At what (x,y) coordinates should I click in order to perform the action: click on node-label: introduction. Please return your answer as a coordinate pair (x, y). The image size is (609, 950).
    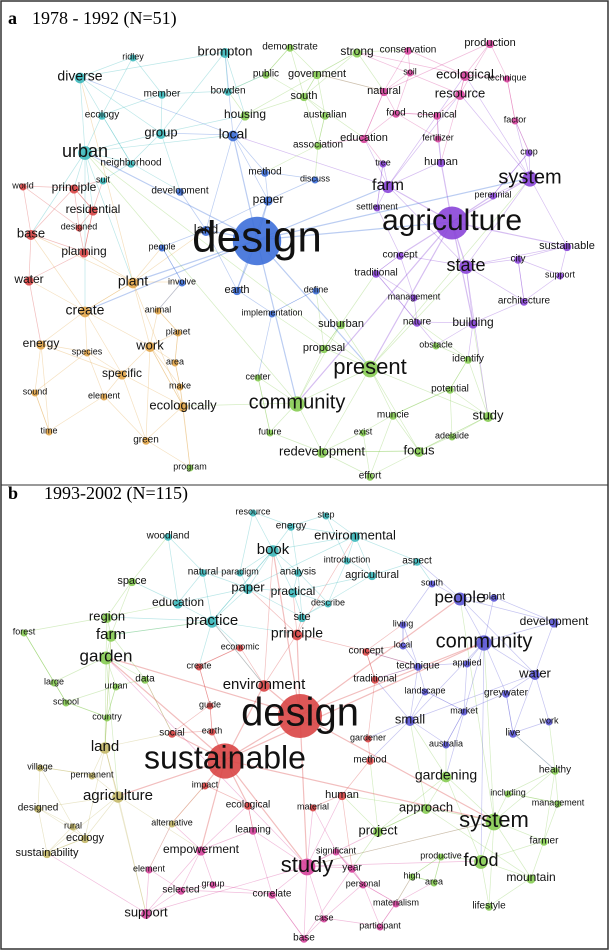
    Looking at the image, I should click on (347, 559).